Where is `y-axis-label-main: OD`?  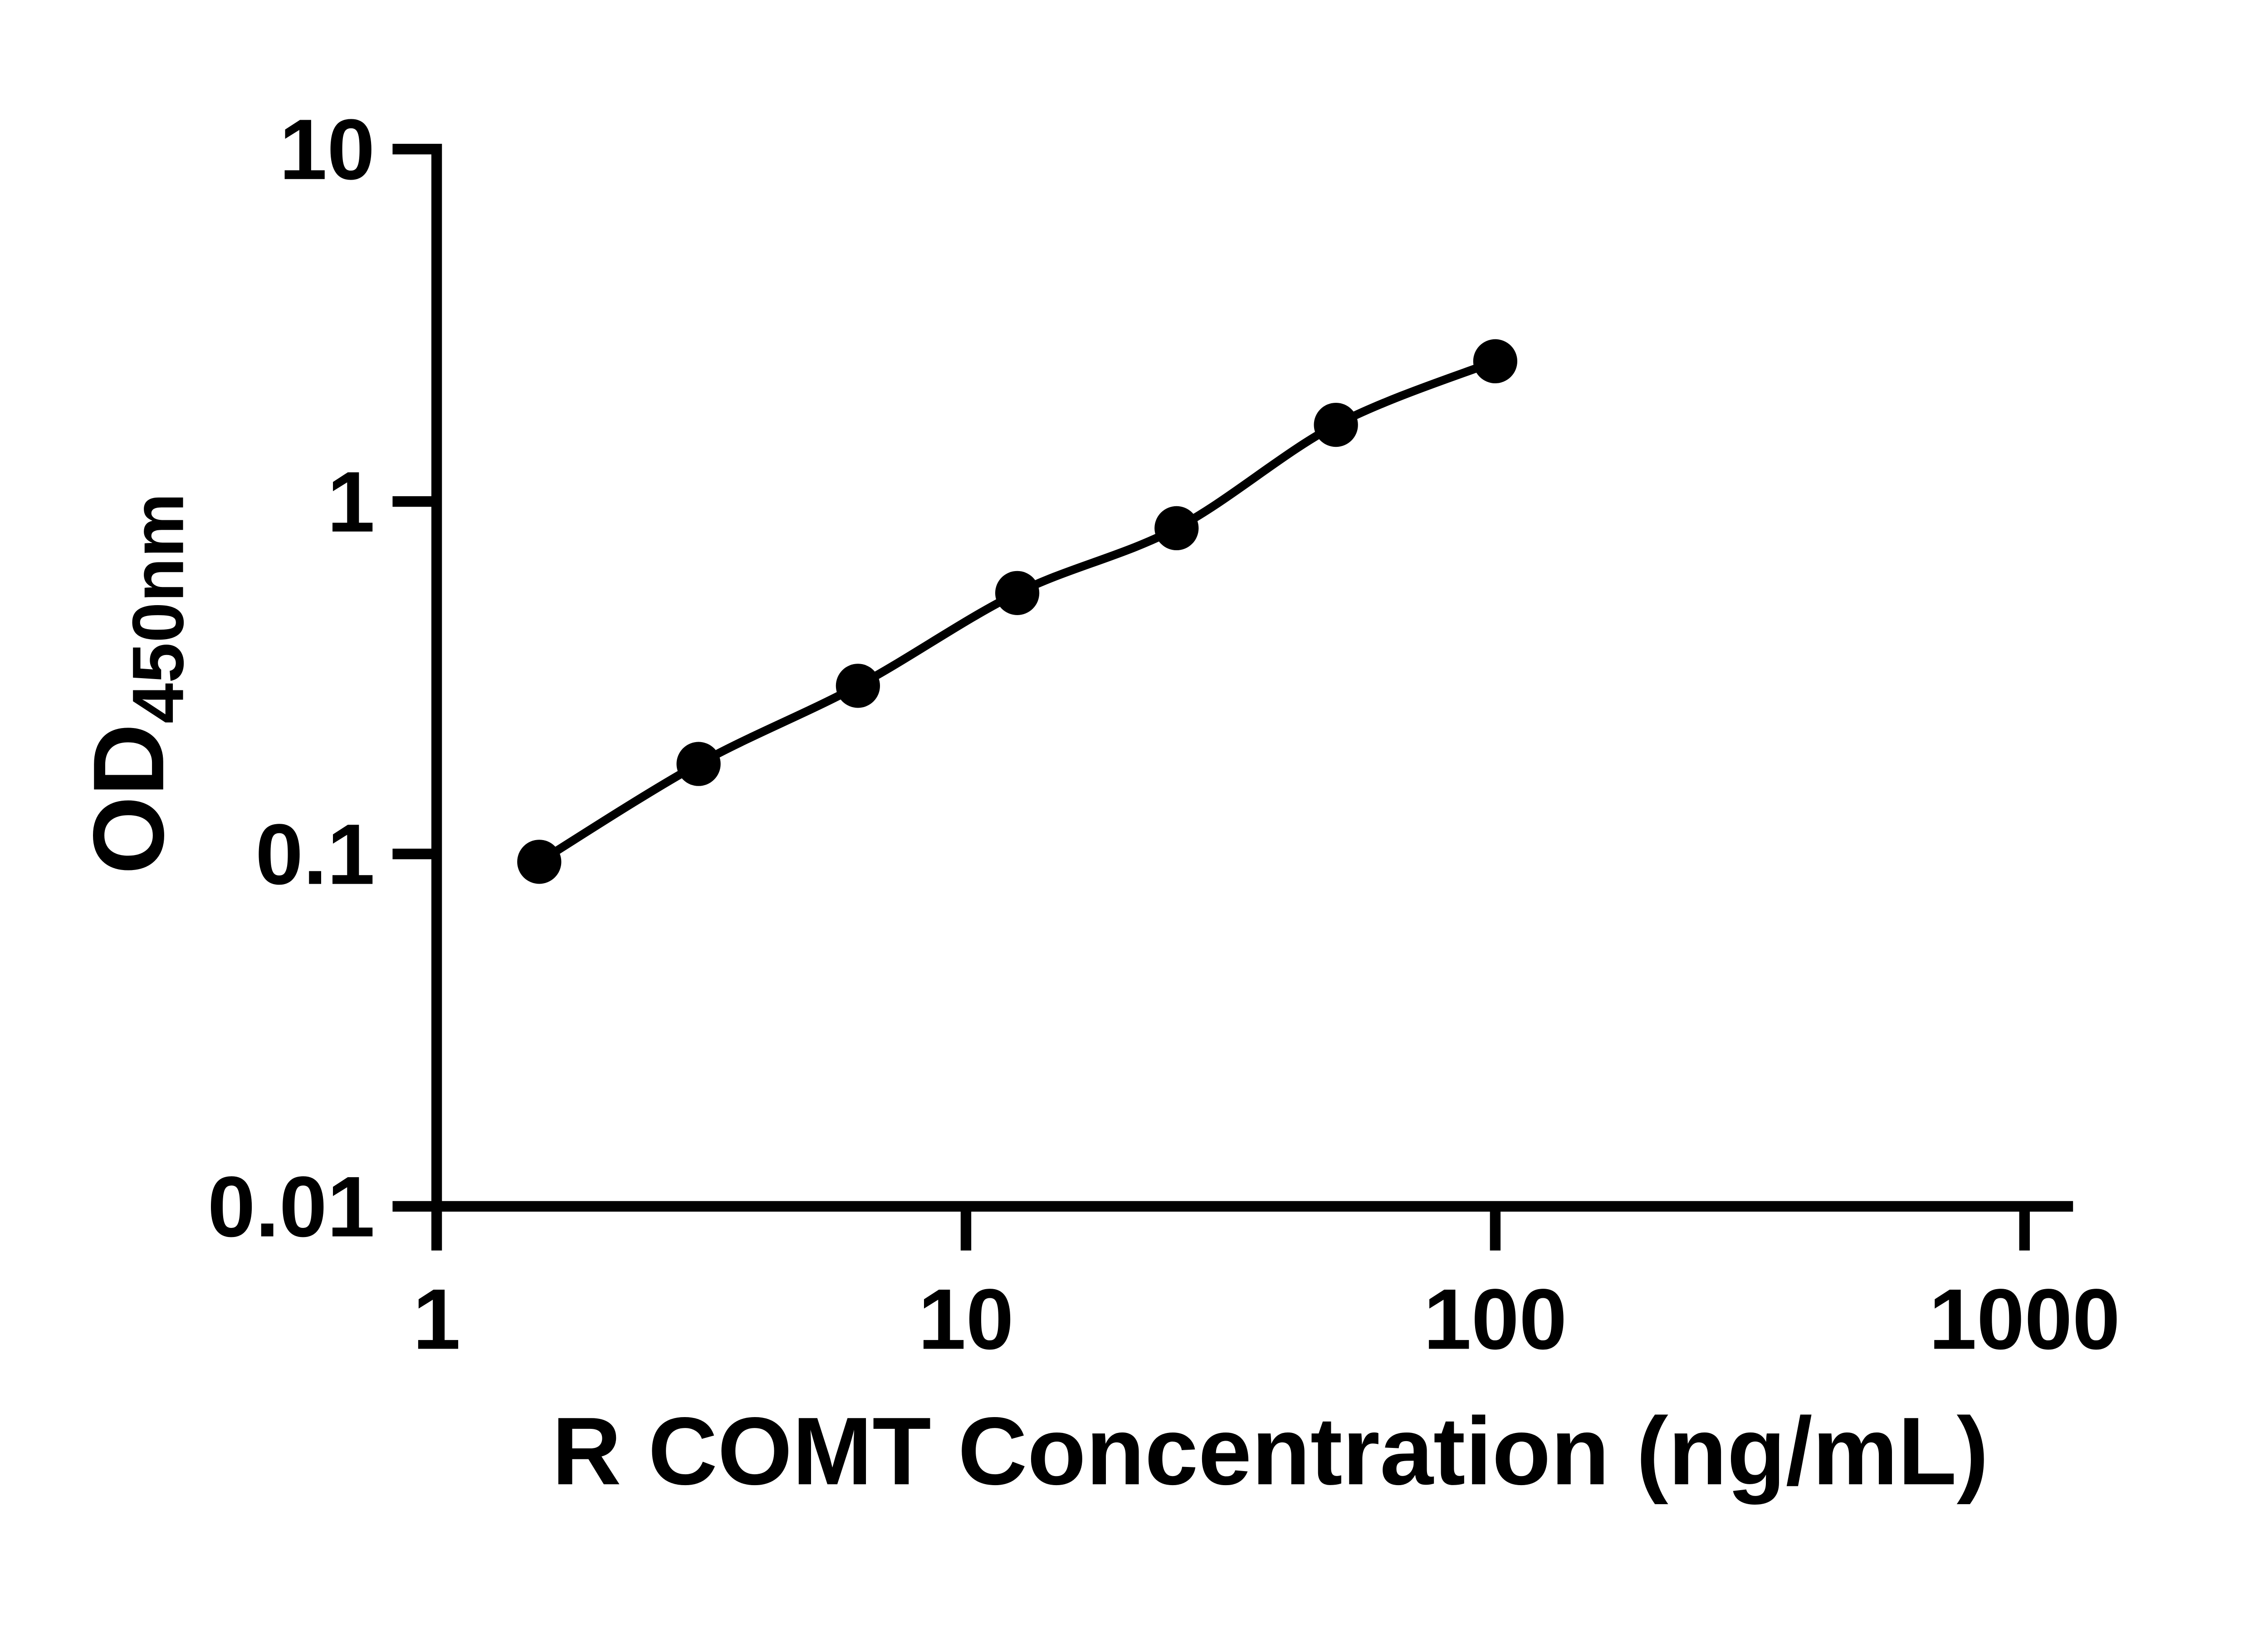
y-axis-label-main: OD is located at coordinates (129, 799).